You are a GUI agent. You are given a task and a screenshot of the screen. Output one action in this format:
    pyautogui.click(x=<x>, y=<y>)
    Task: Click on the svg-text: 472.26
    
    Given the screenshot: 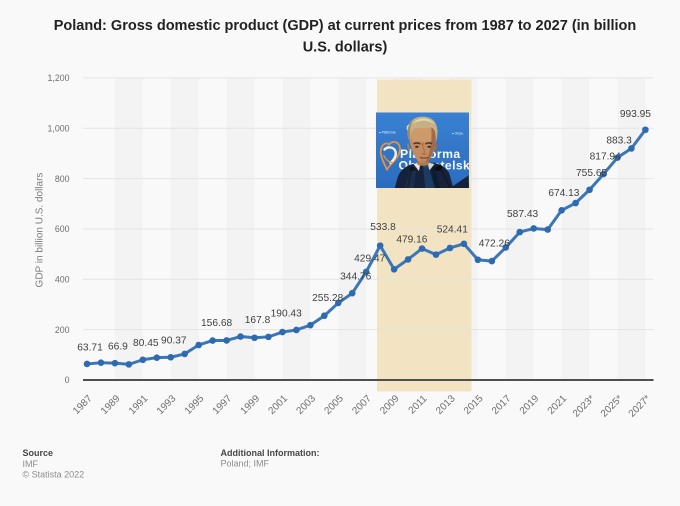 What is the action you would take?
    pyautogui.click(x=494, y=244)
    